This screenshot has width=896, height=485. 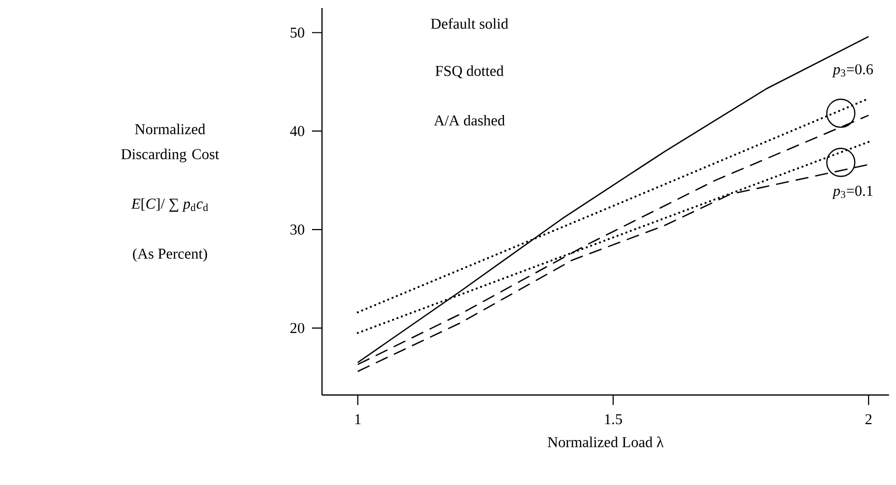 What do you see at coordinates (606, 442) in the screenshot?
I see `x-axis-title: Normalized Load λ` at bounding box center [606, 442].